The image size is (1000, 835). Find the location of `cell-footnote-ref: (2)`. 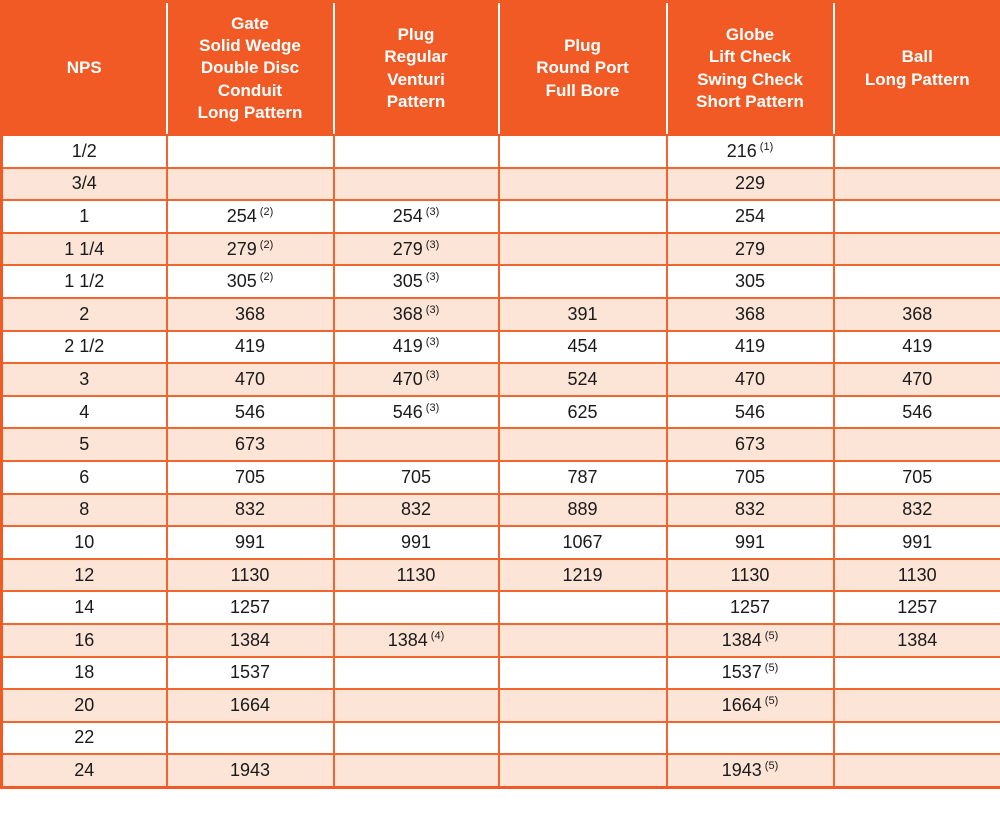

cell-footnote-ref: (2) is located at coordinates (266, 244).